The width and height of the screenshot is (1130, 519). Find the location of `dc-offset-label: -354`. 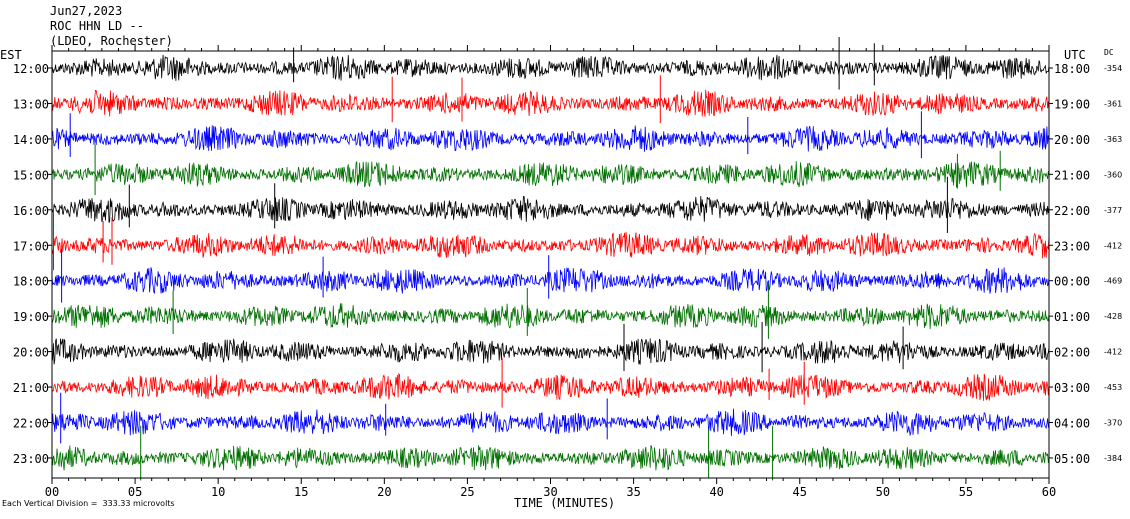

dc-offset-label: -354 is located at coordinates (1113, 68).